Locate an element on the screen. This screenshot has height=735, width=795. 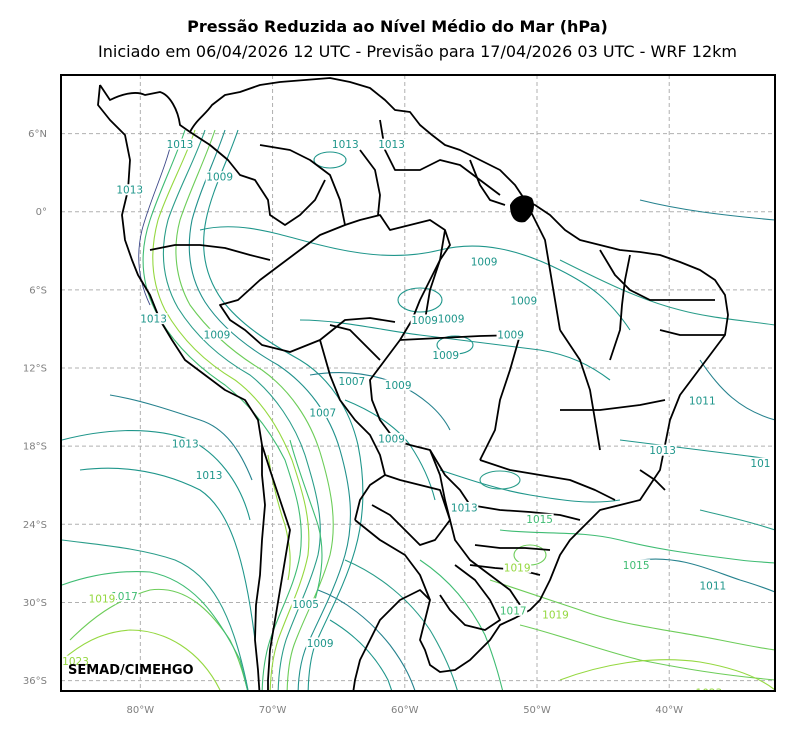
state-border-argentina-provinces is located at coordinates (392, 560).